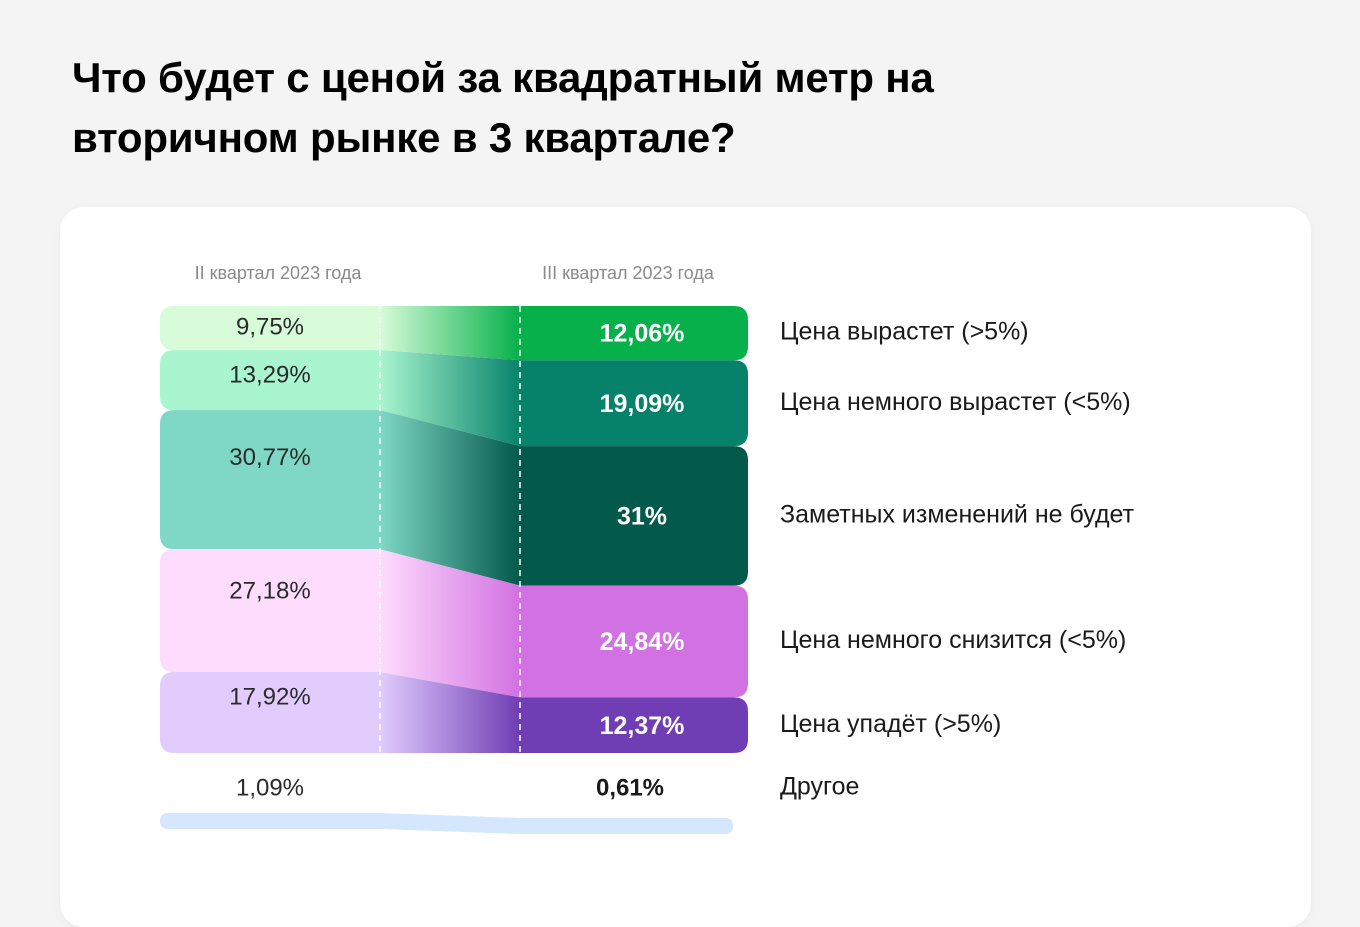 This screenshot has width=1360, height=927. I want to click on band-rise-slight, so click(454, 398).